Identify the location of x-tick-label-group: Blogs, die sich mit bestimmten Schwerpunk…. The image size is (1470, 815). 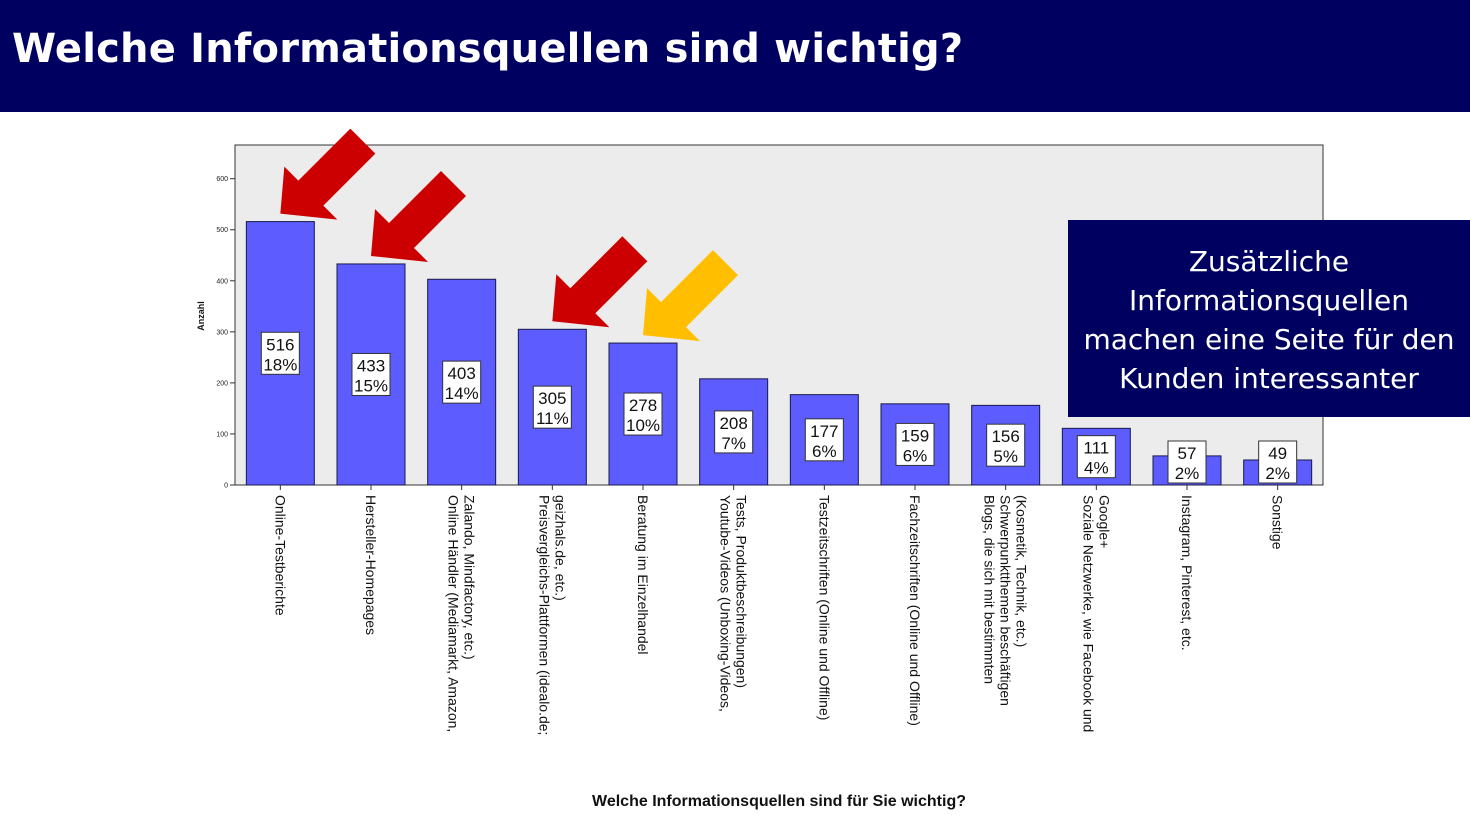
(1006, 600).